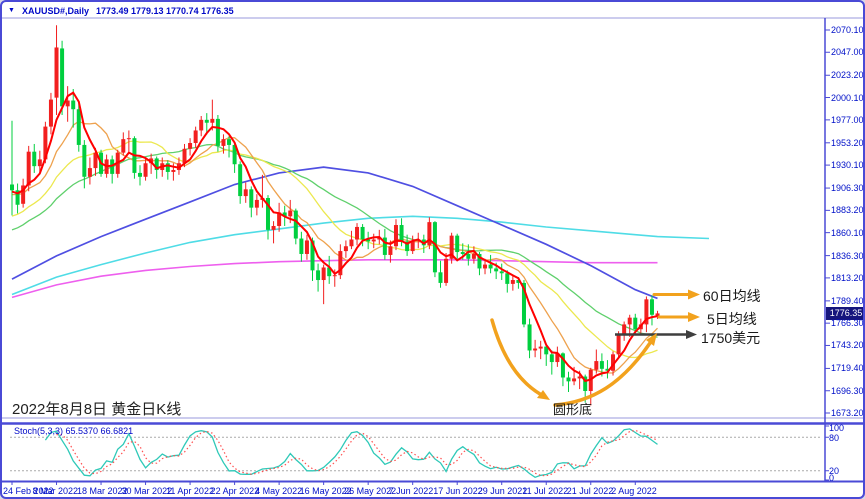 The height and width of the screenshot is (499, 865). I want to click on x-axis-label: 4 May 2022, so click(279, 491).